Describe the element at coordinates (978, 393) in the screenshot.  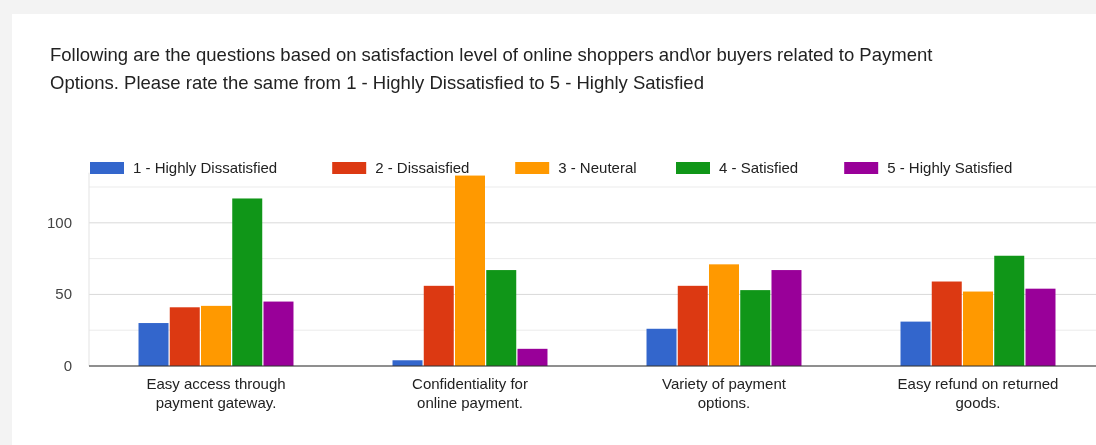
I see `x-tick-label: Easy refund on returned goods.` at that location.